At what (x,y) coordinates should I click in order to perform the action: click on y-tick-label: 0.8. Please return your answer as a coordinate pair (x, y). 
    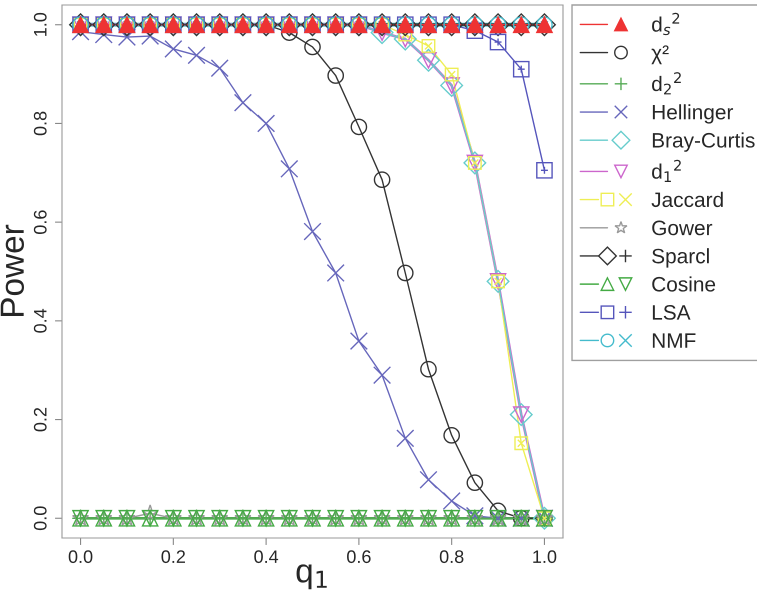
    Looking at the image, I should click on (40, 124).